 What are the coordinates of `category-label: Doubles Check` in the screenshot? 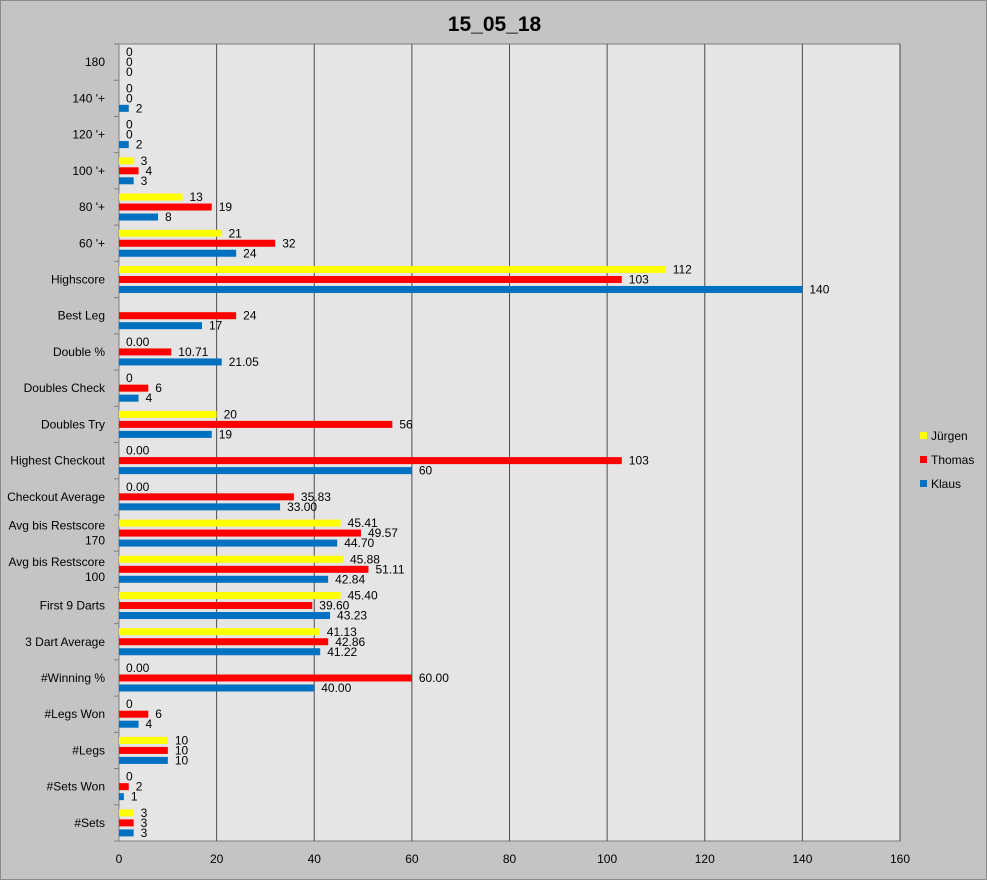 It's located at (65, 388).